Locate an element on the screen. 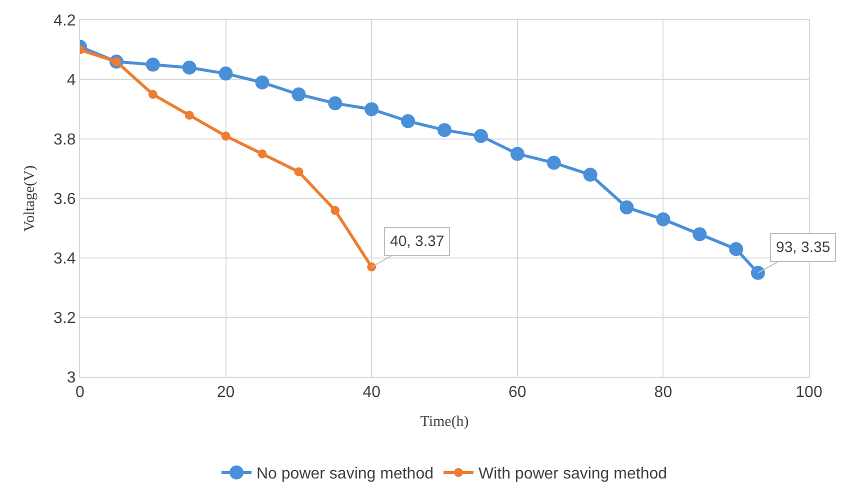  x-tick-label: 100 is located at coordinates (809, 393).